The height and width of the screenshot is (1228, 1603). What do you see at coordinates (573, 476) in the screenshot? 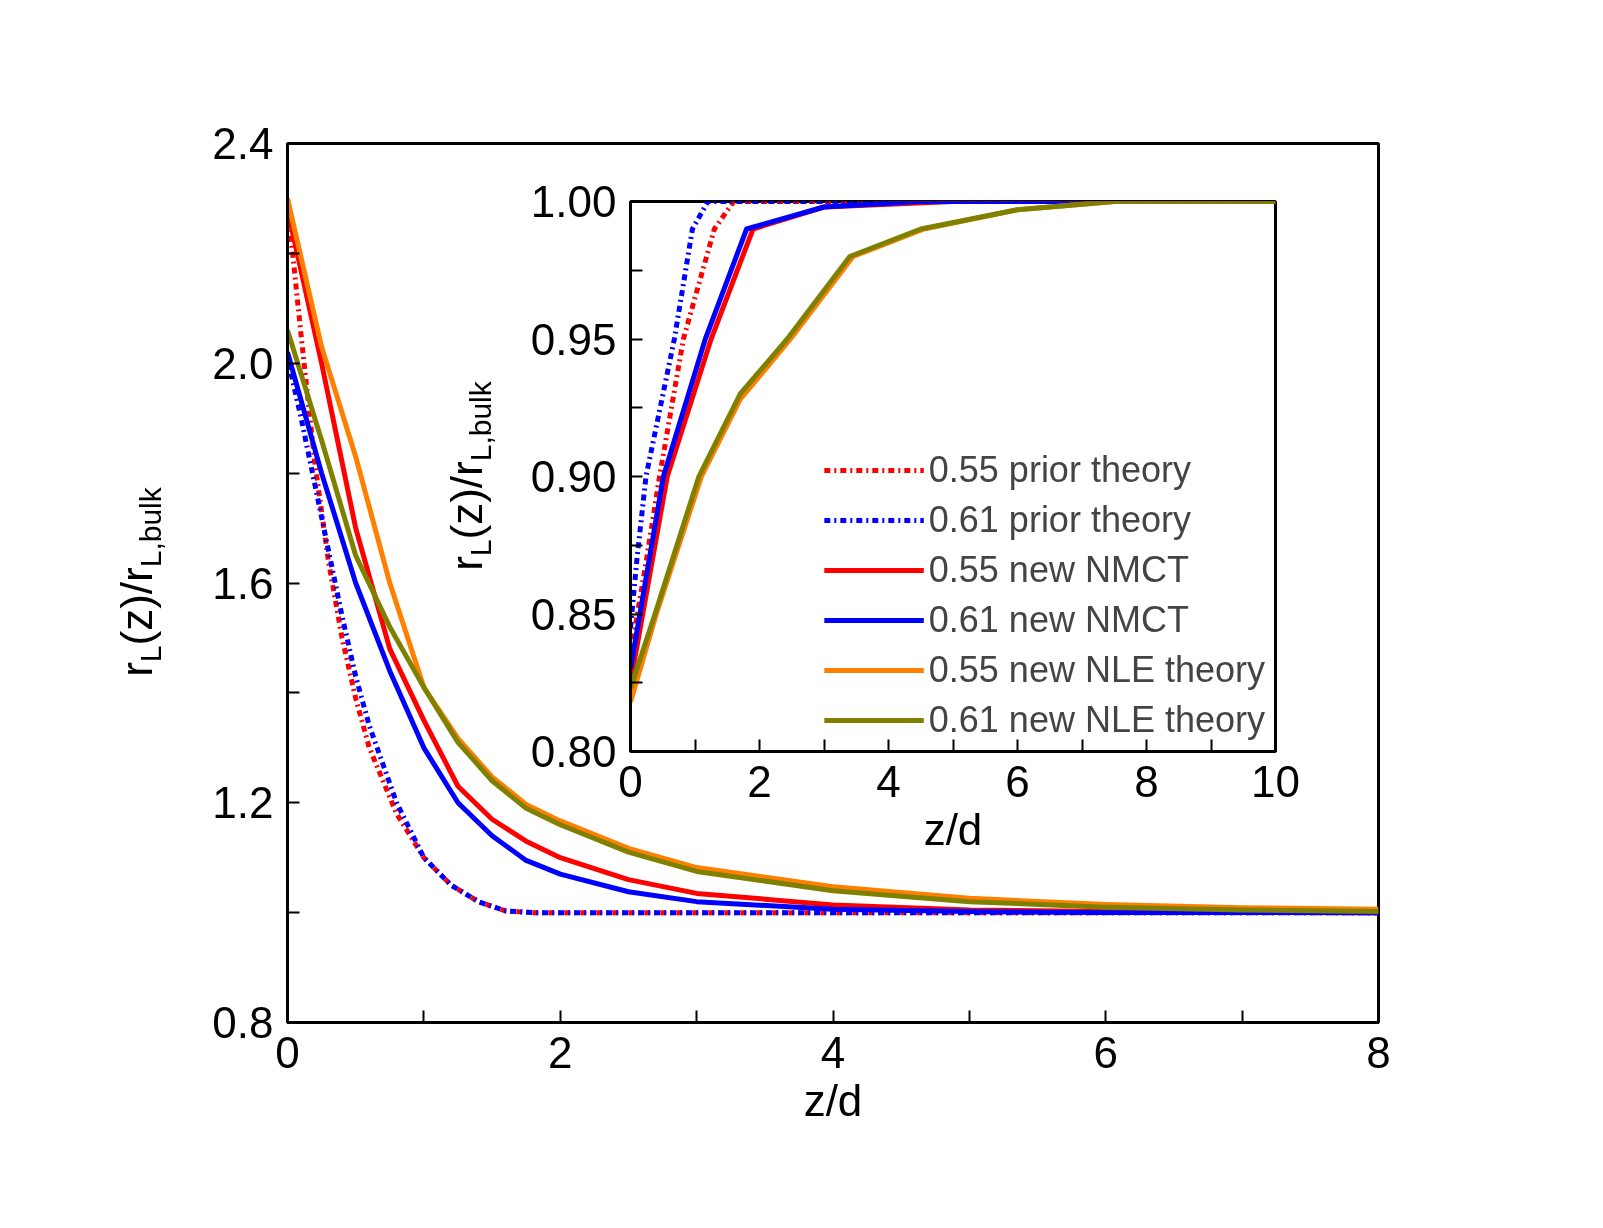
I see `y-tick-label: 0.90` at bounding box center [573, 476].